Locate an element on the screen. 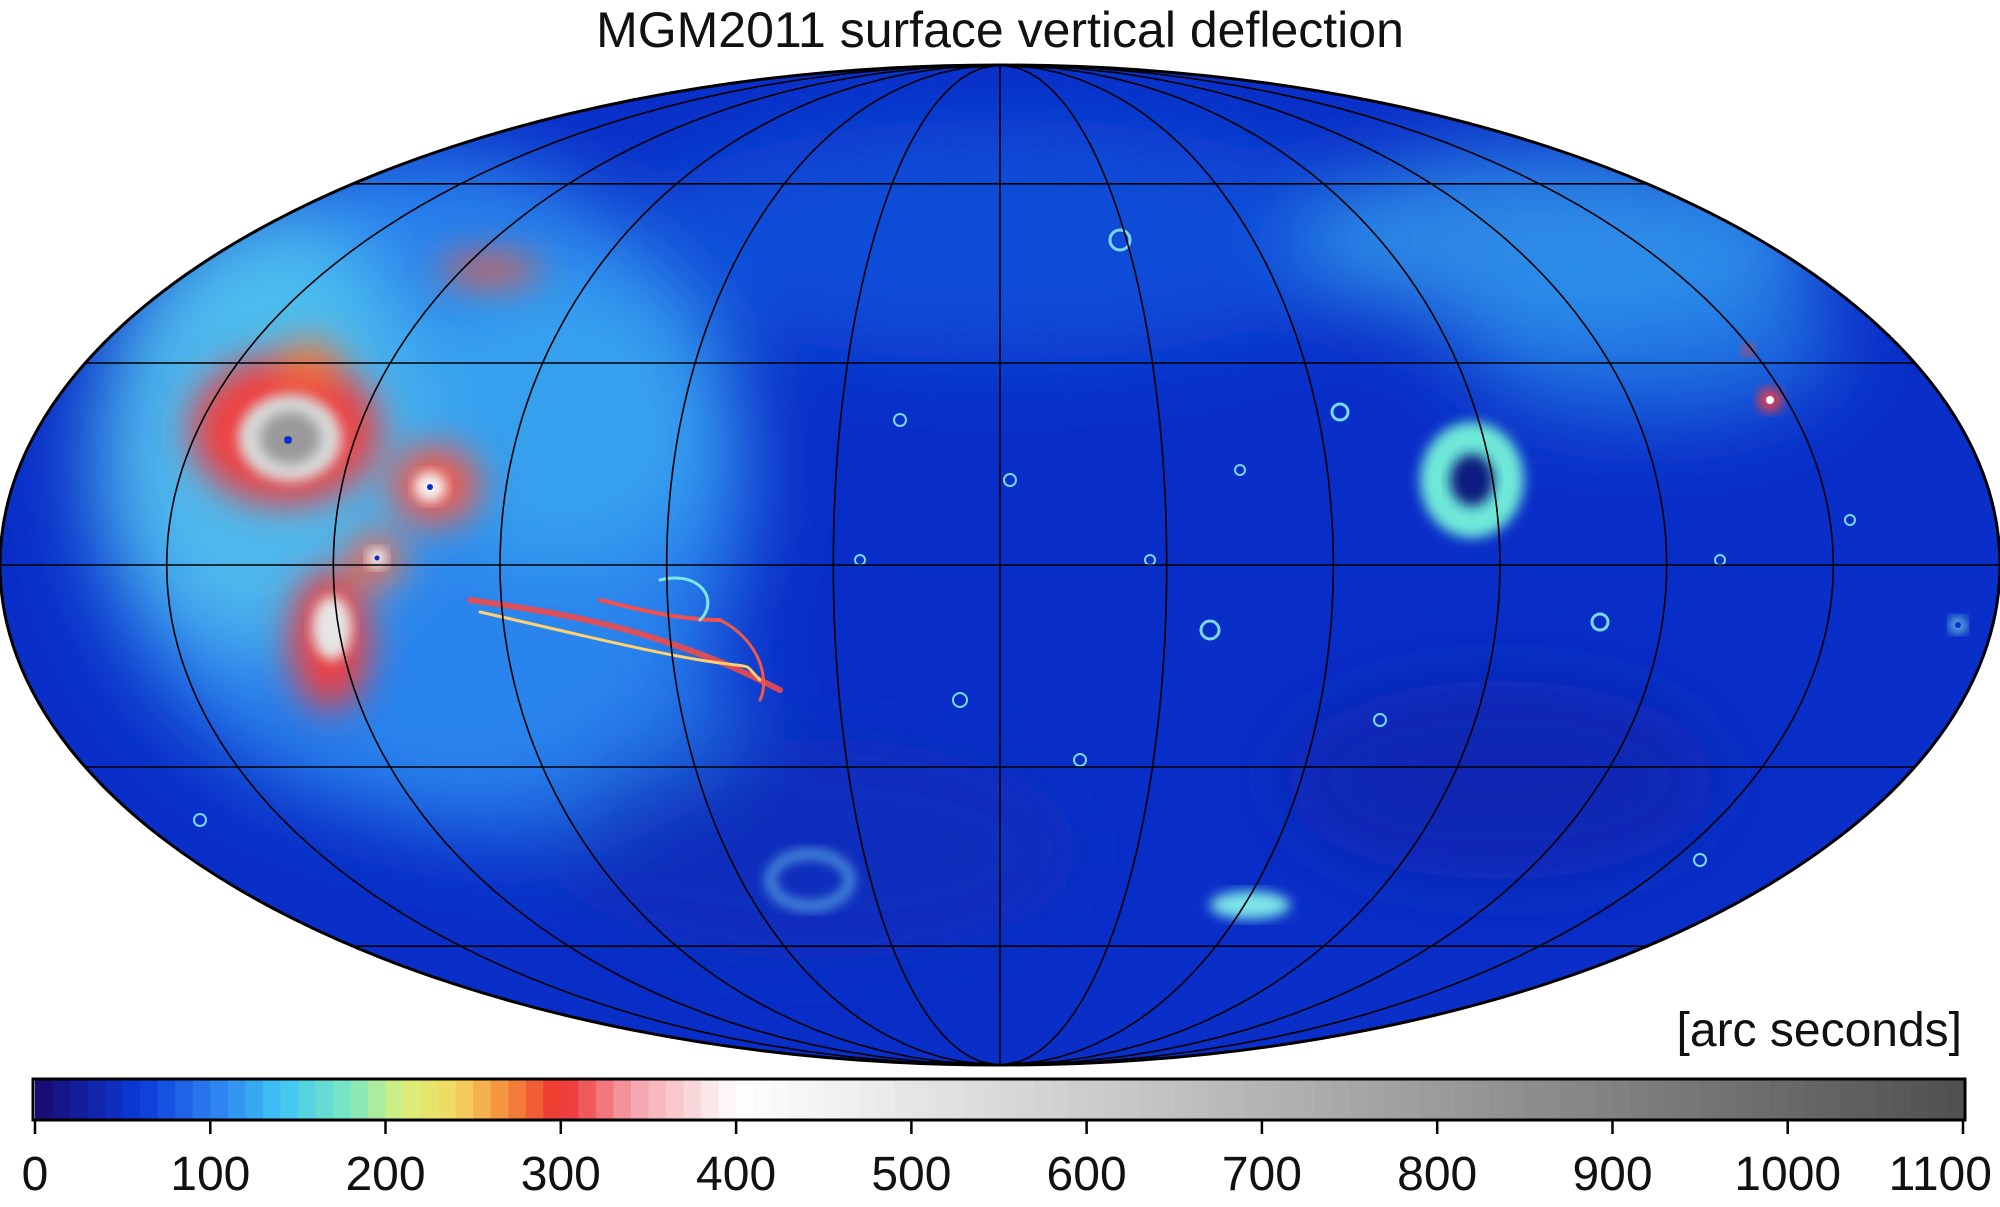 This screenshot has height=1207, width=2000. colorbar-tick-label: 200 is located at coordinates (385, 1174).